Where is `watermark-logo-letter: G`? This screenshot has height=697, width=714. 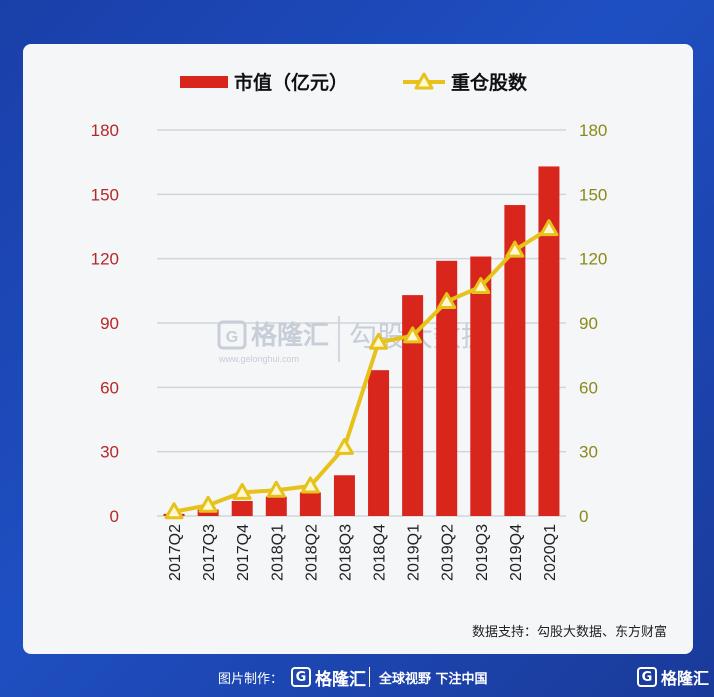
watermark-logo-letter: G is located at coordinates (232, 337).